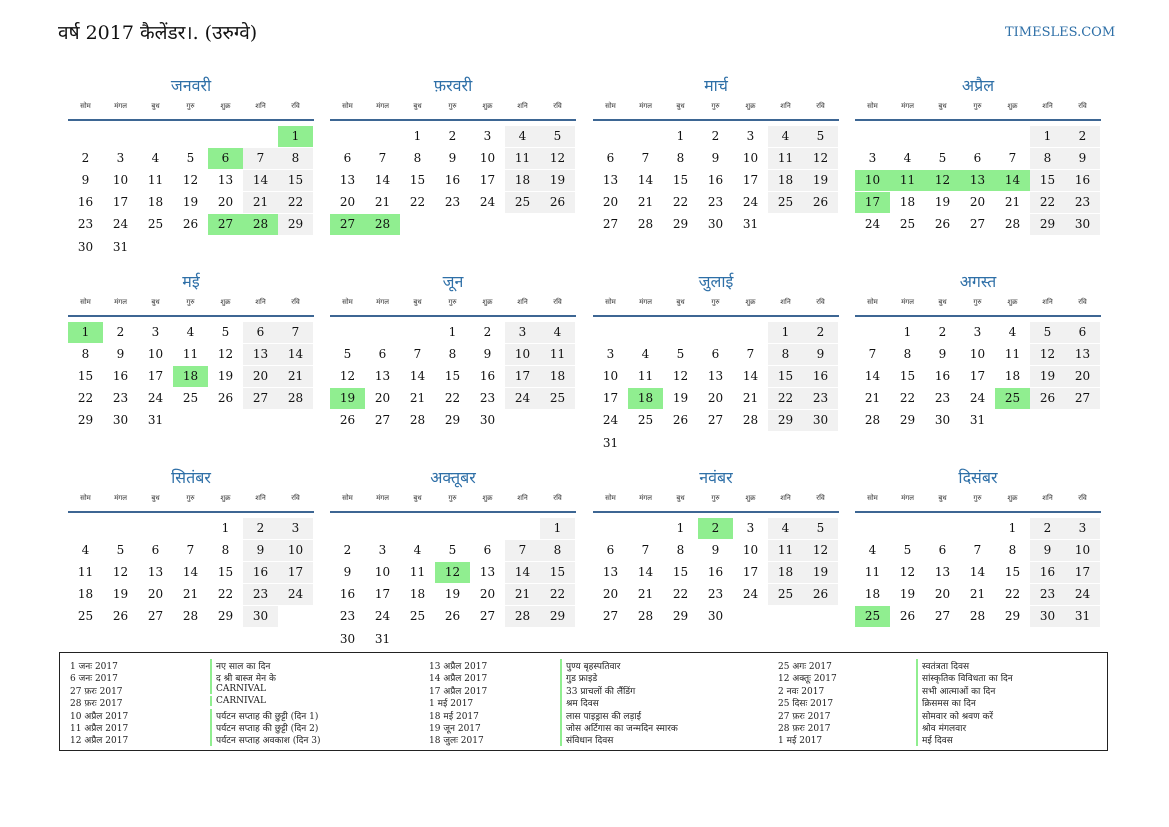 This screenshot has width=1169, height=827. I want to click on legend-holiday-name: श्रम दिवस, so click(579, 703).